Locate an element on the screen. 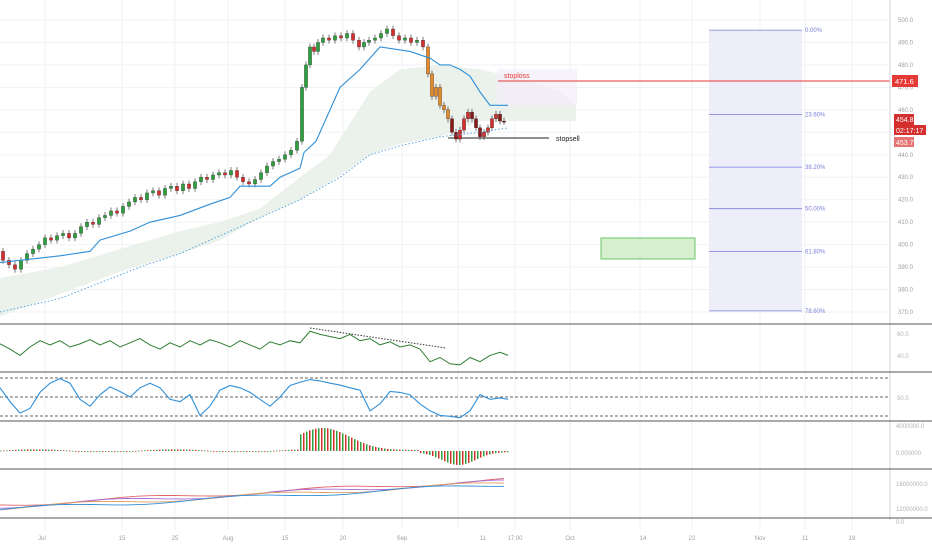  ma-axis-label: 12000000.0 is located at coordinates (912, 510).